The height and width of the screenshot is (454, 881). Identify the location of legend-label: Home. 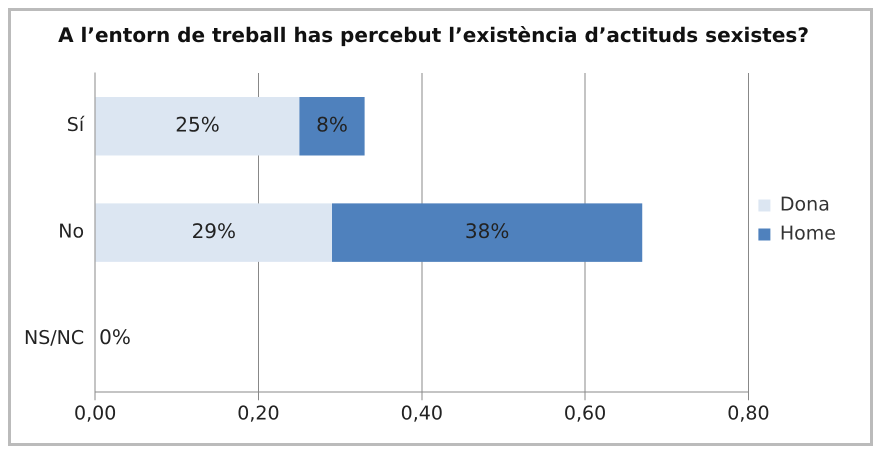
(808, 233).